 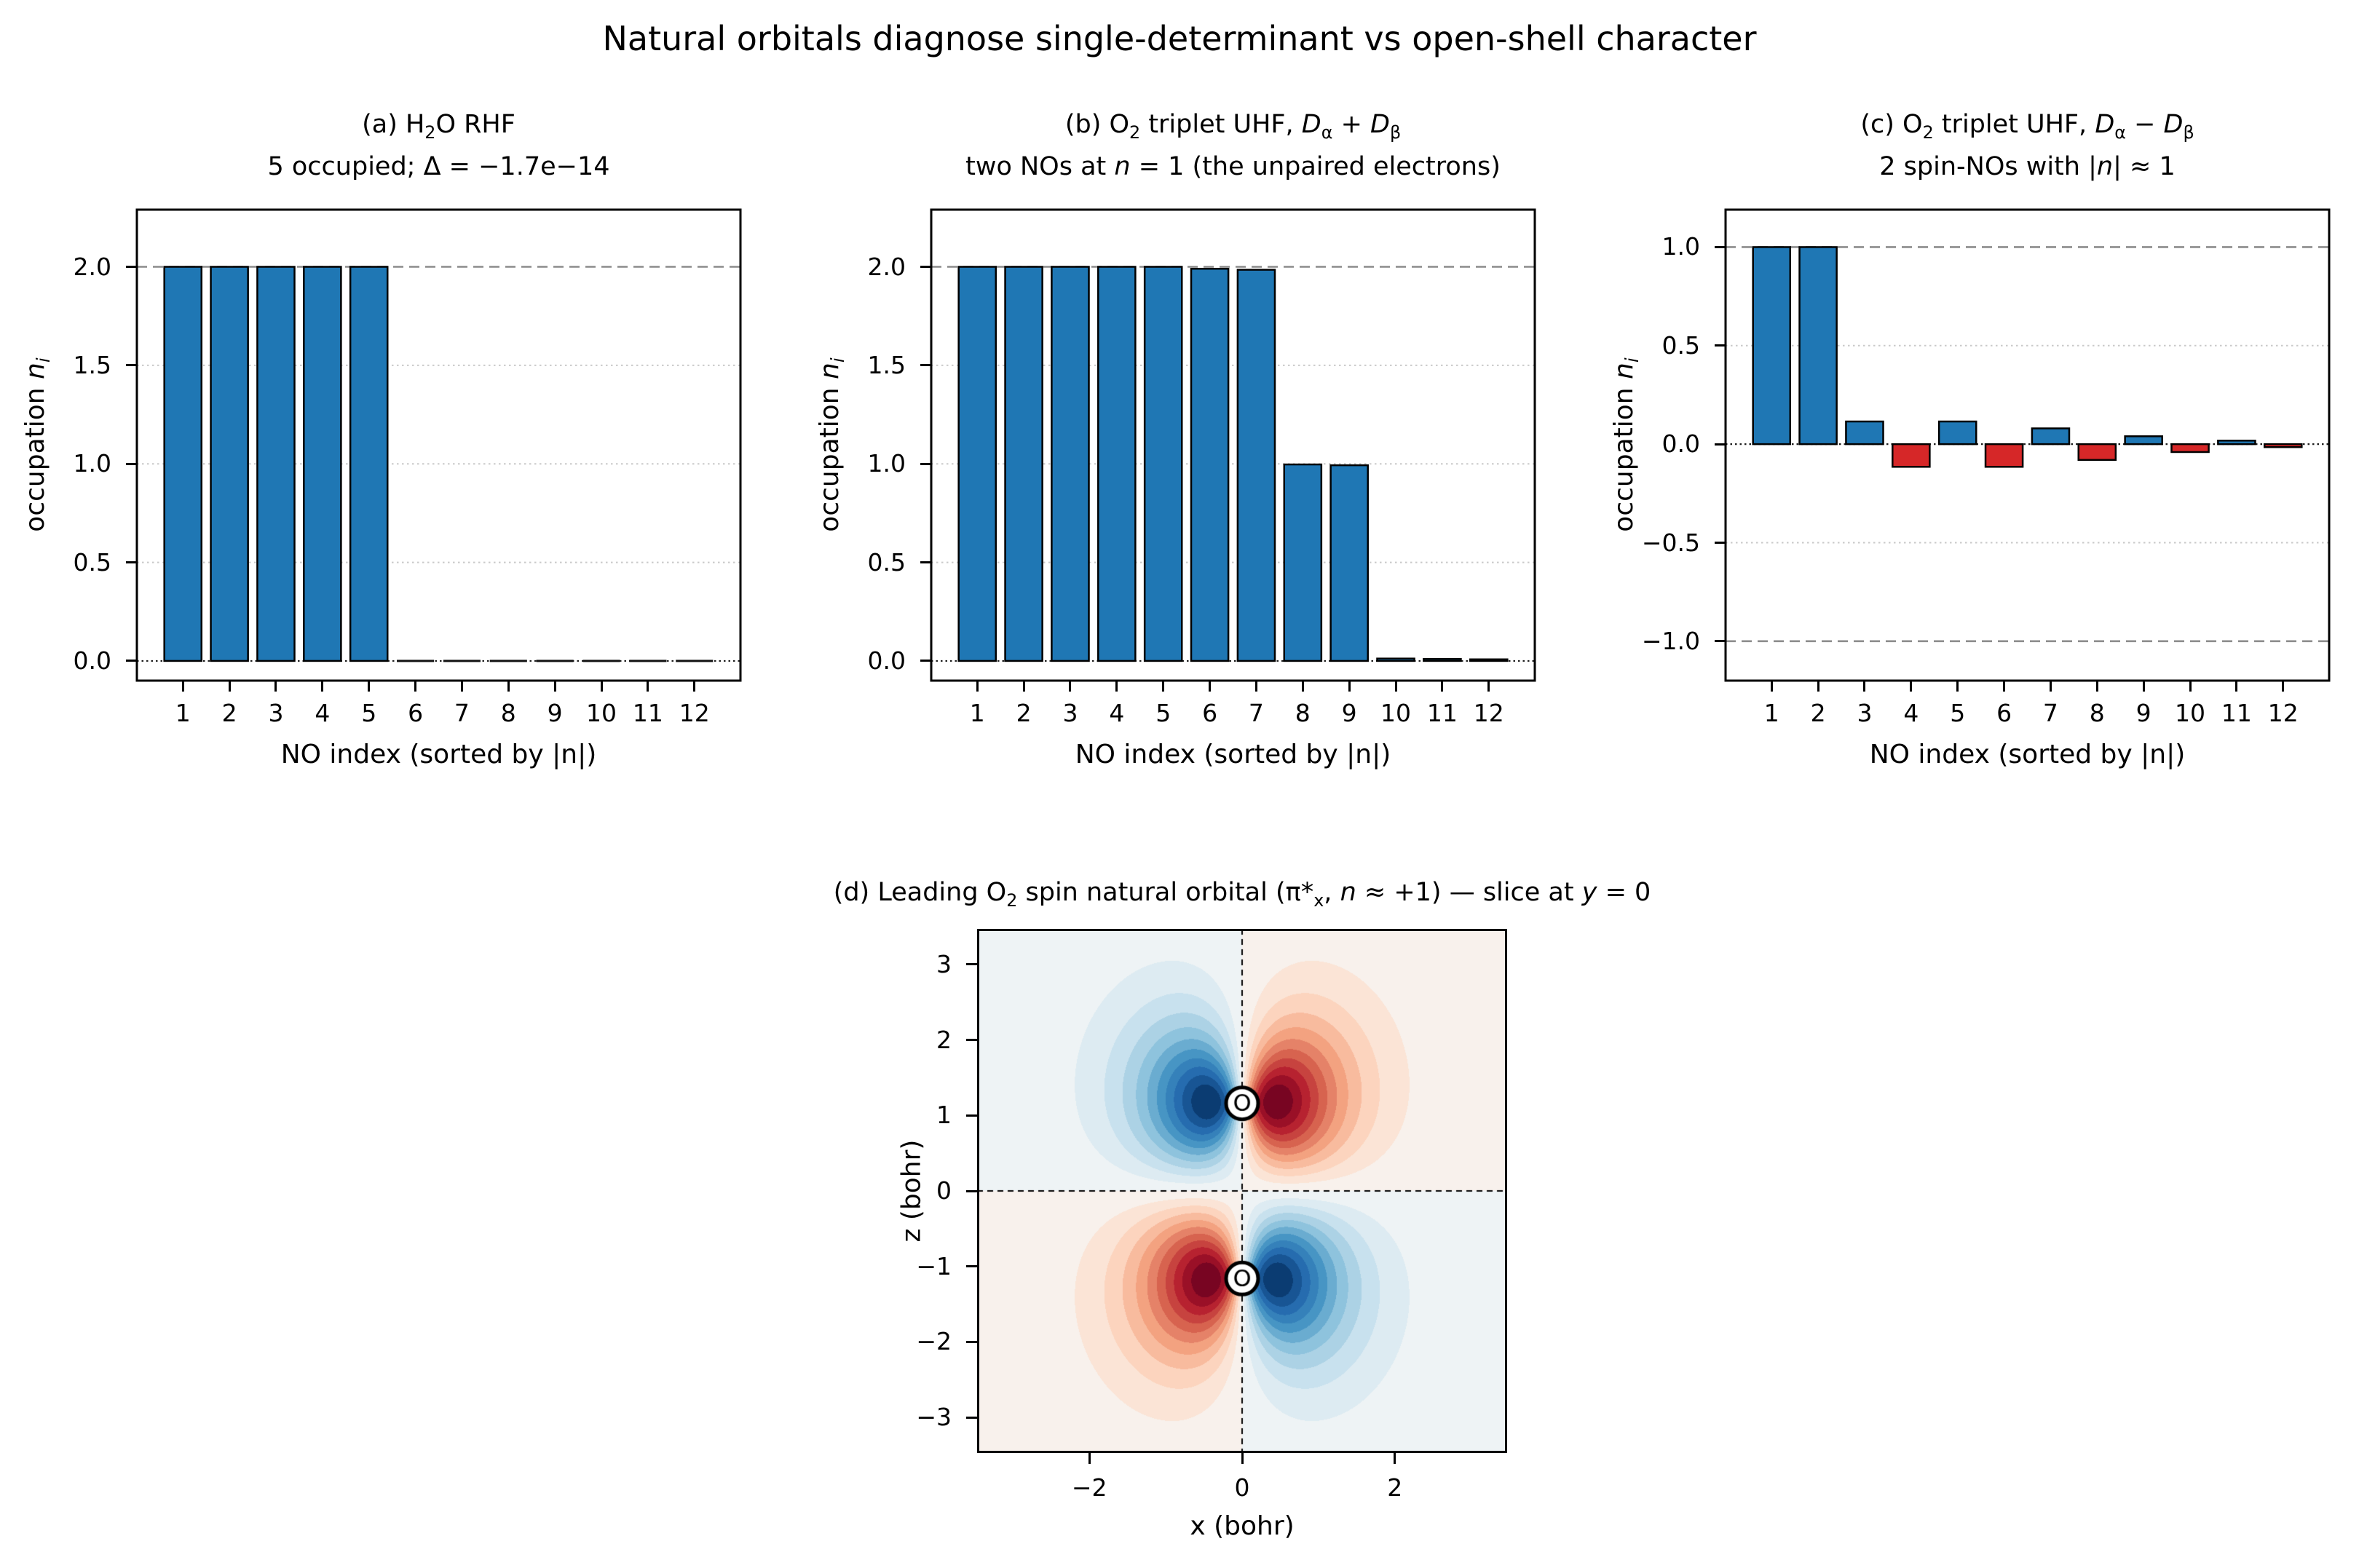 What do you see at coordinates (1670, 543) in the screenshot?
I see `y-tick-label: −0.5` at bounding box center [1670, 543].